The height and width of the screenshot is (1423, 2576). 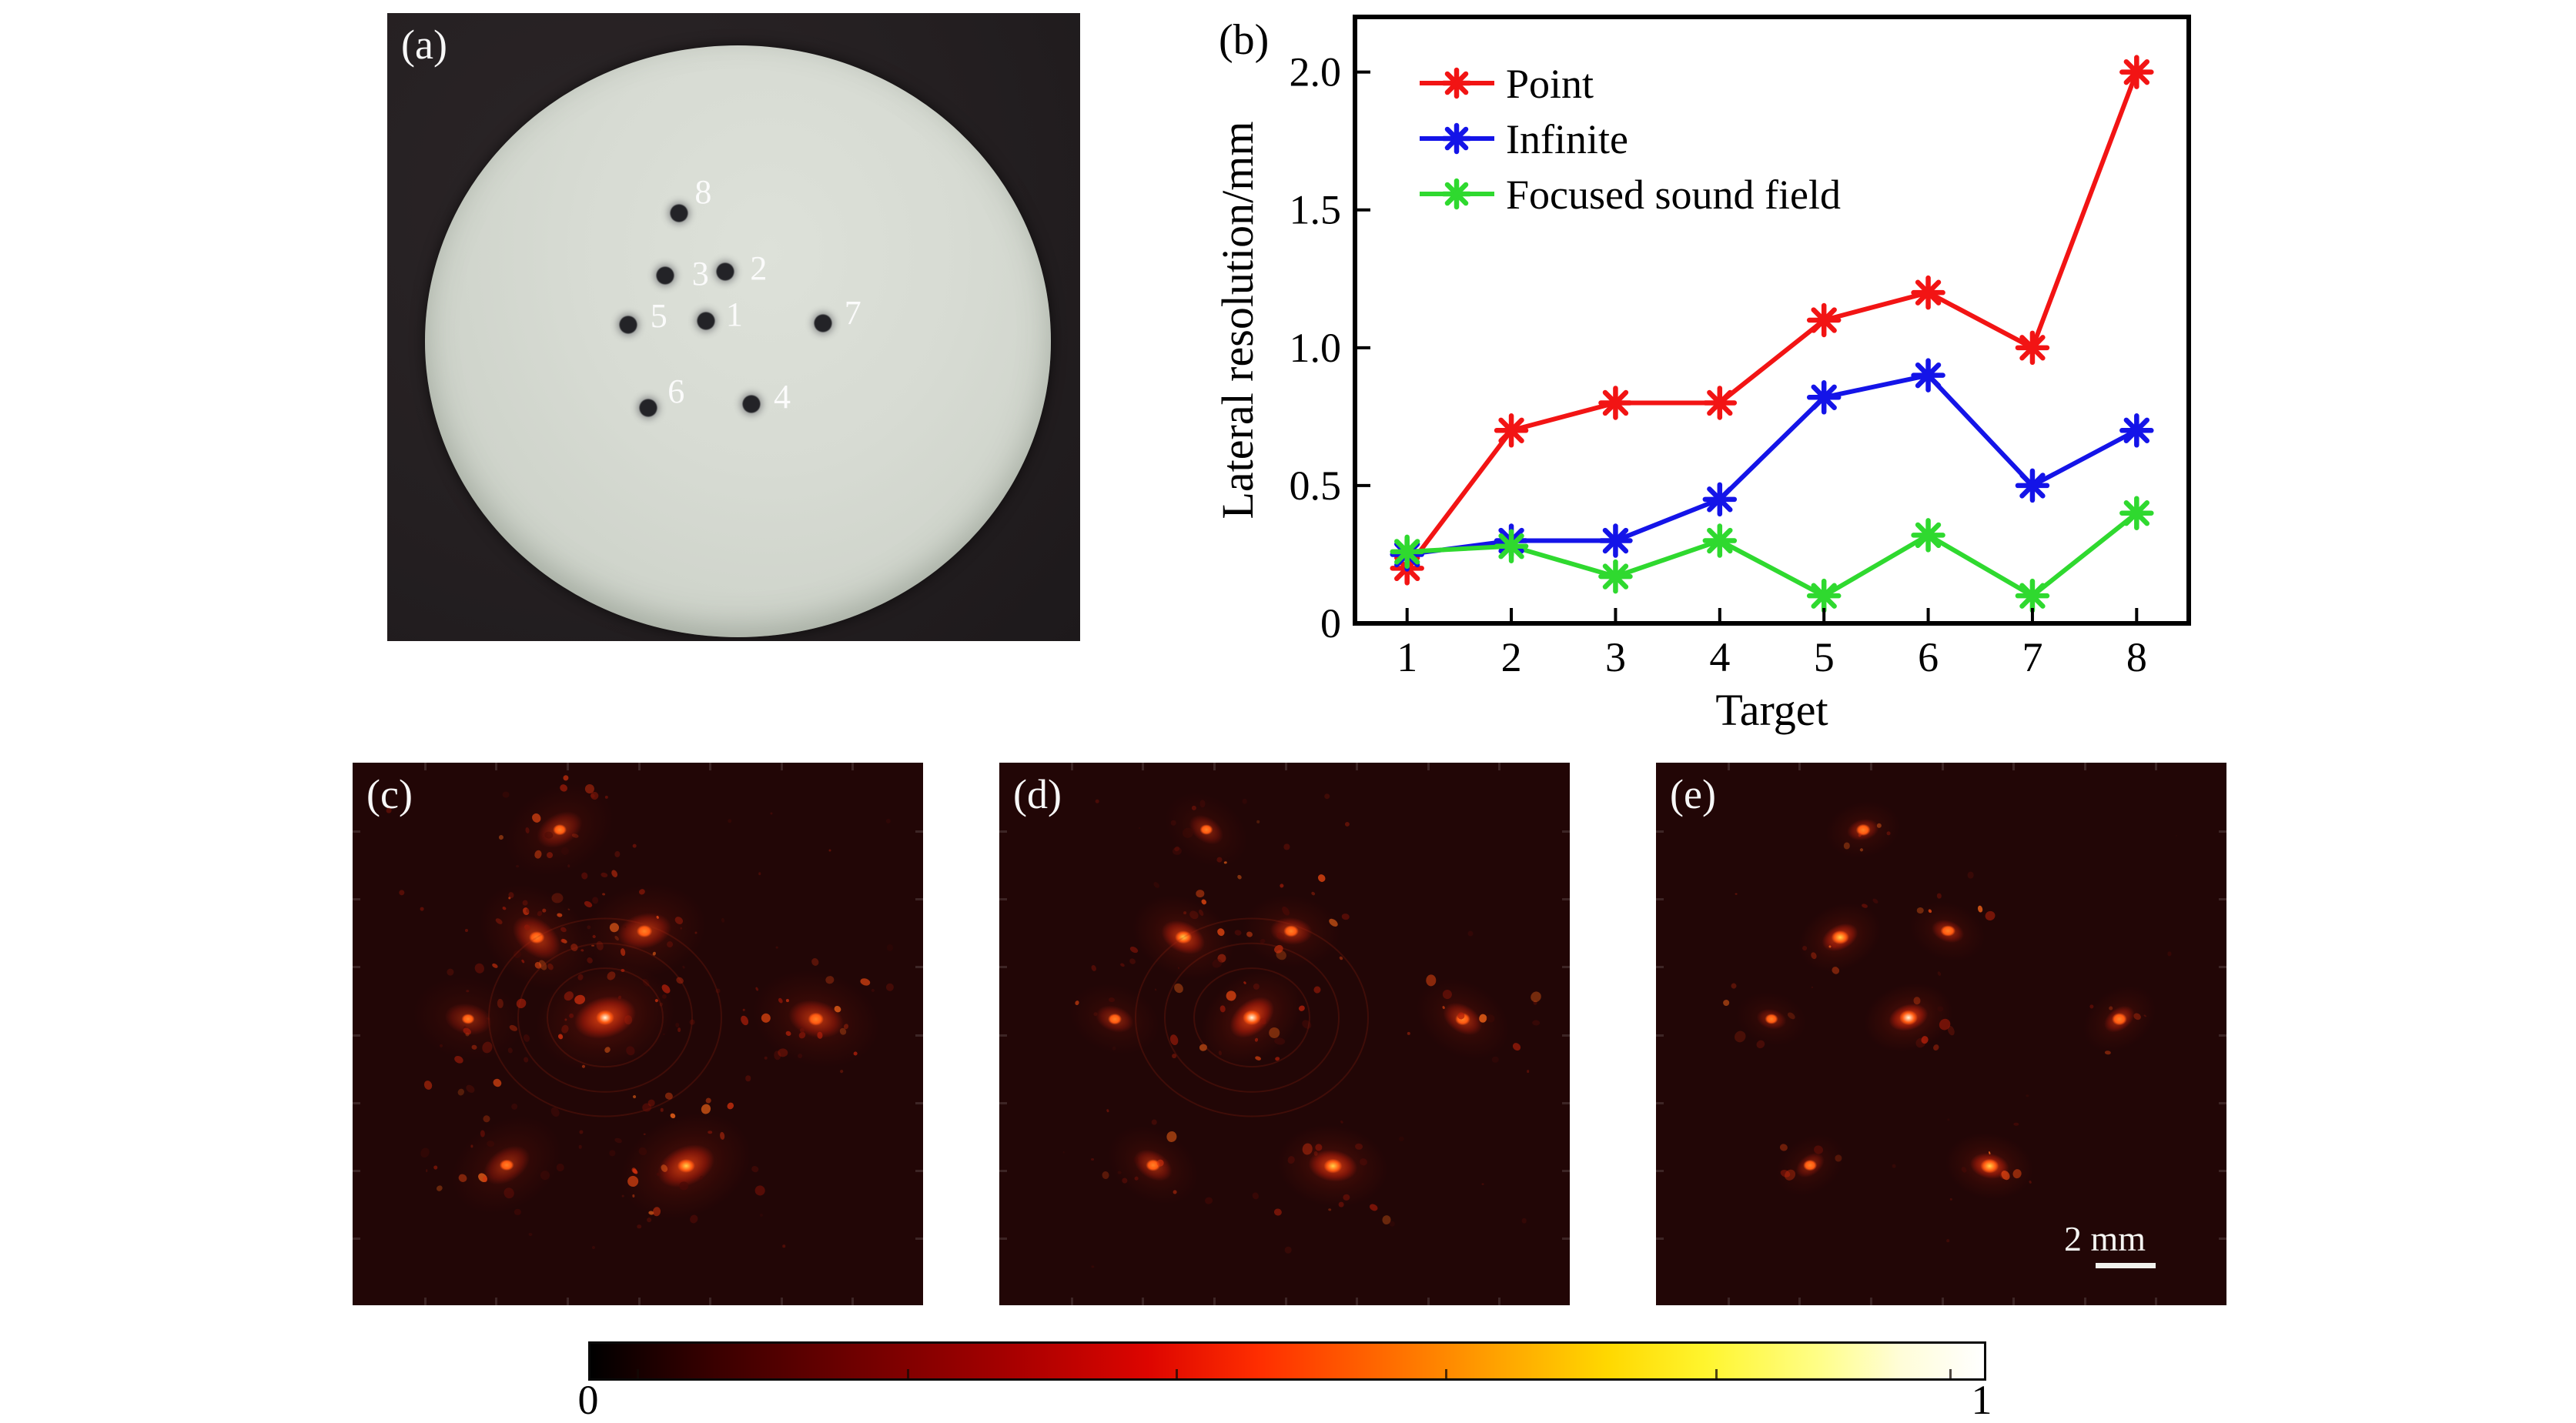 I want to click on panel-c-image: (c), so click(x=638, y=1034).